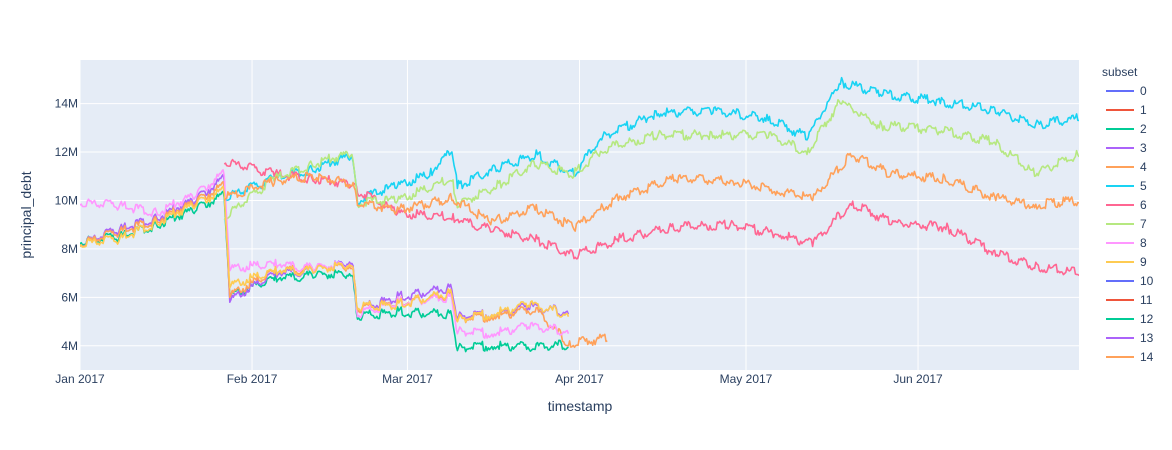 The image size is (1172, 450). I want to click on y-tick-label: 4M, so click(69, 346).